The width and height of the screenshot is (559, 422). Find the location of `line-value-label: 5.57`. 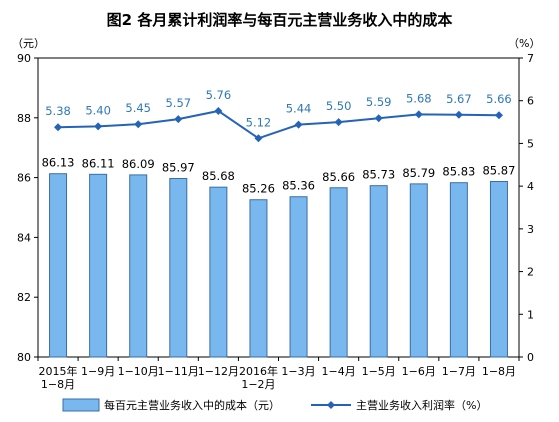

line-value-label: 5.57 is located at coordinates (178, 103).